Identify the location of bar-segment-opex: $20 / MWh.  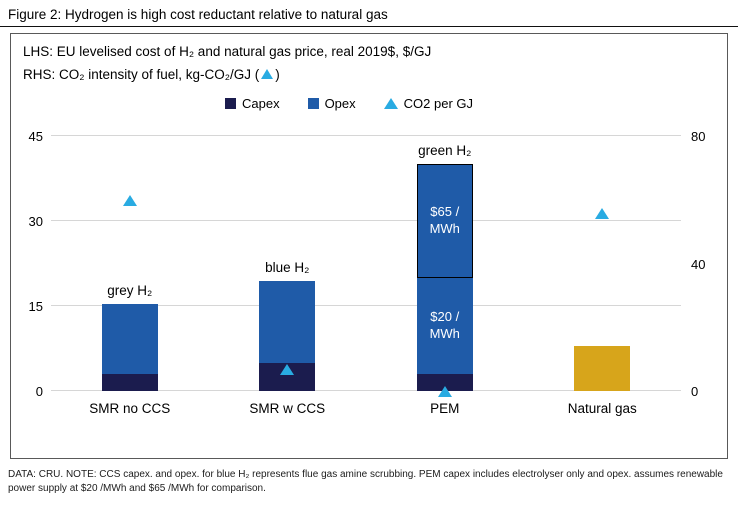
(444, 325).